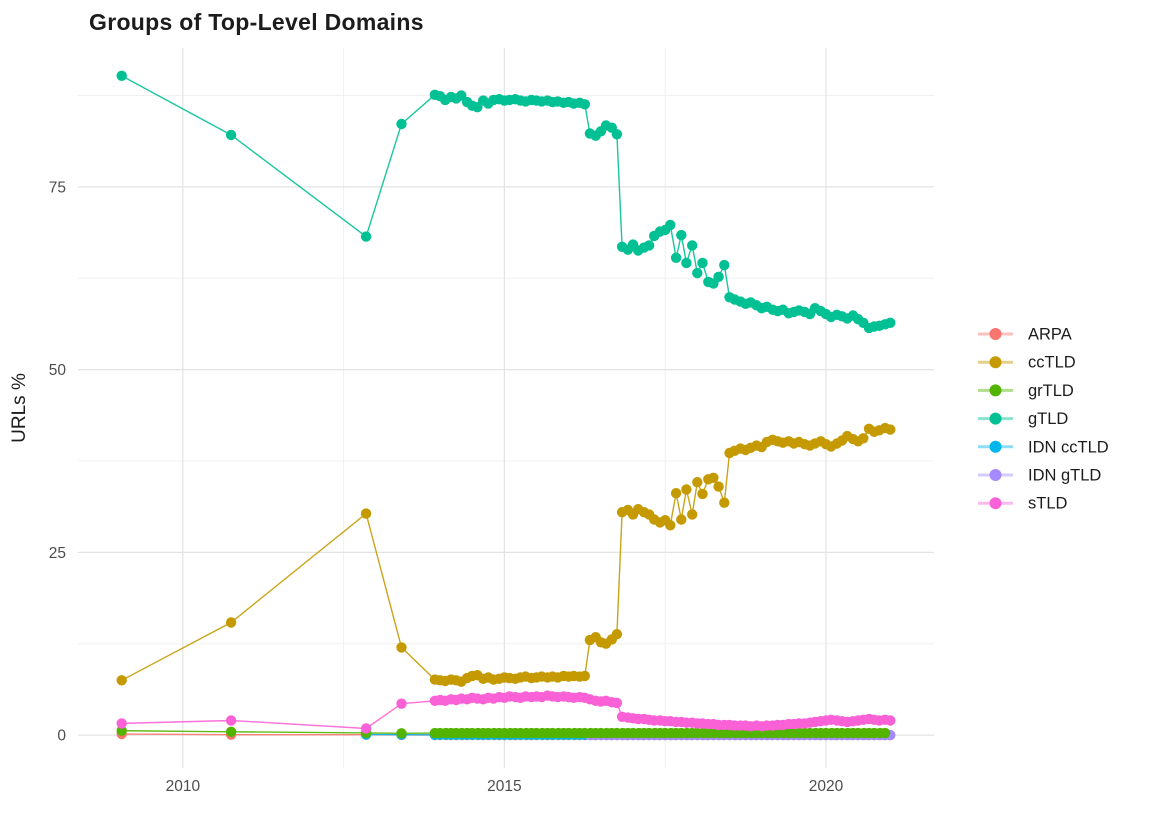 Image resolution: width=1164 pixels, height=827 pixels. Describe the element at coordinates (1023, 504) in the screenshot. I see `legend-item-stld: sTLD` at that location.